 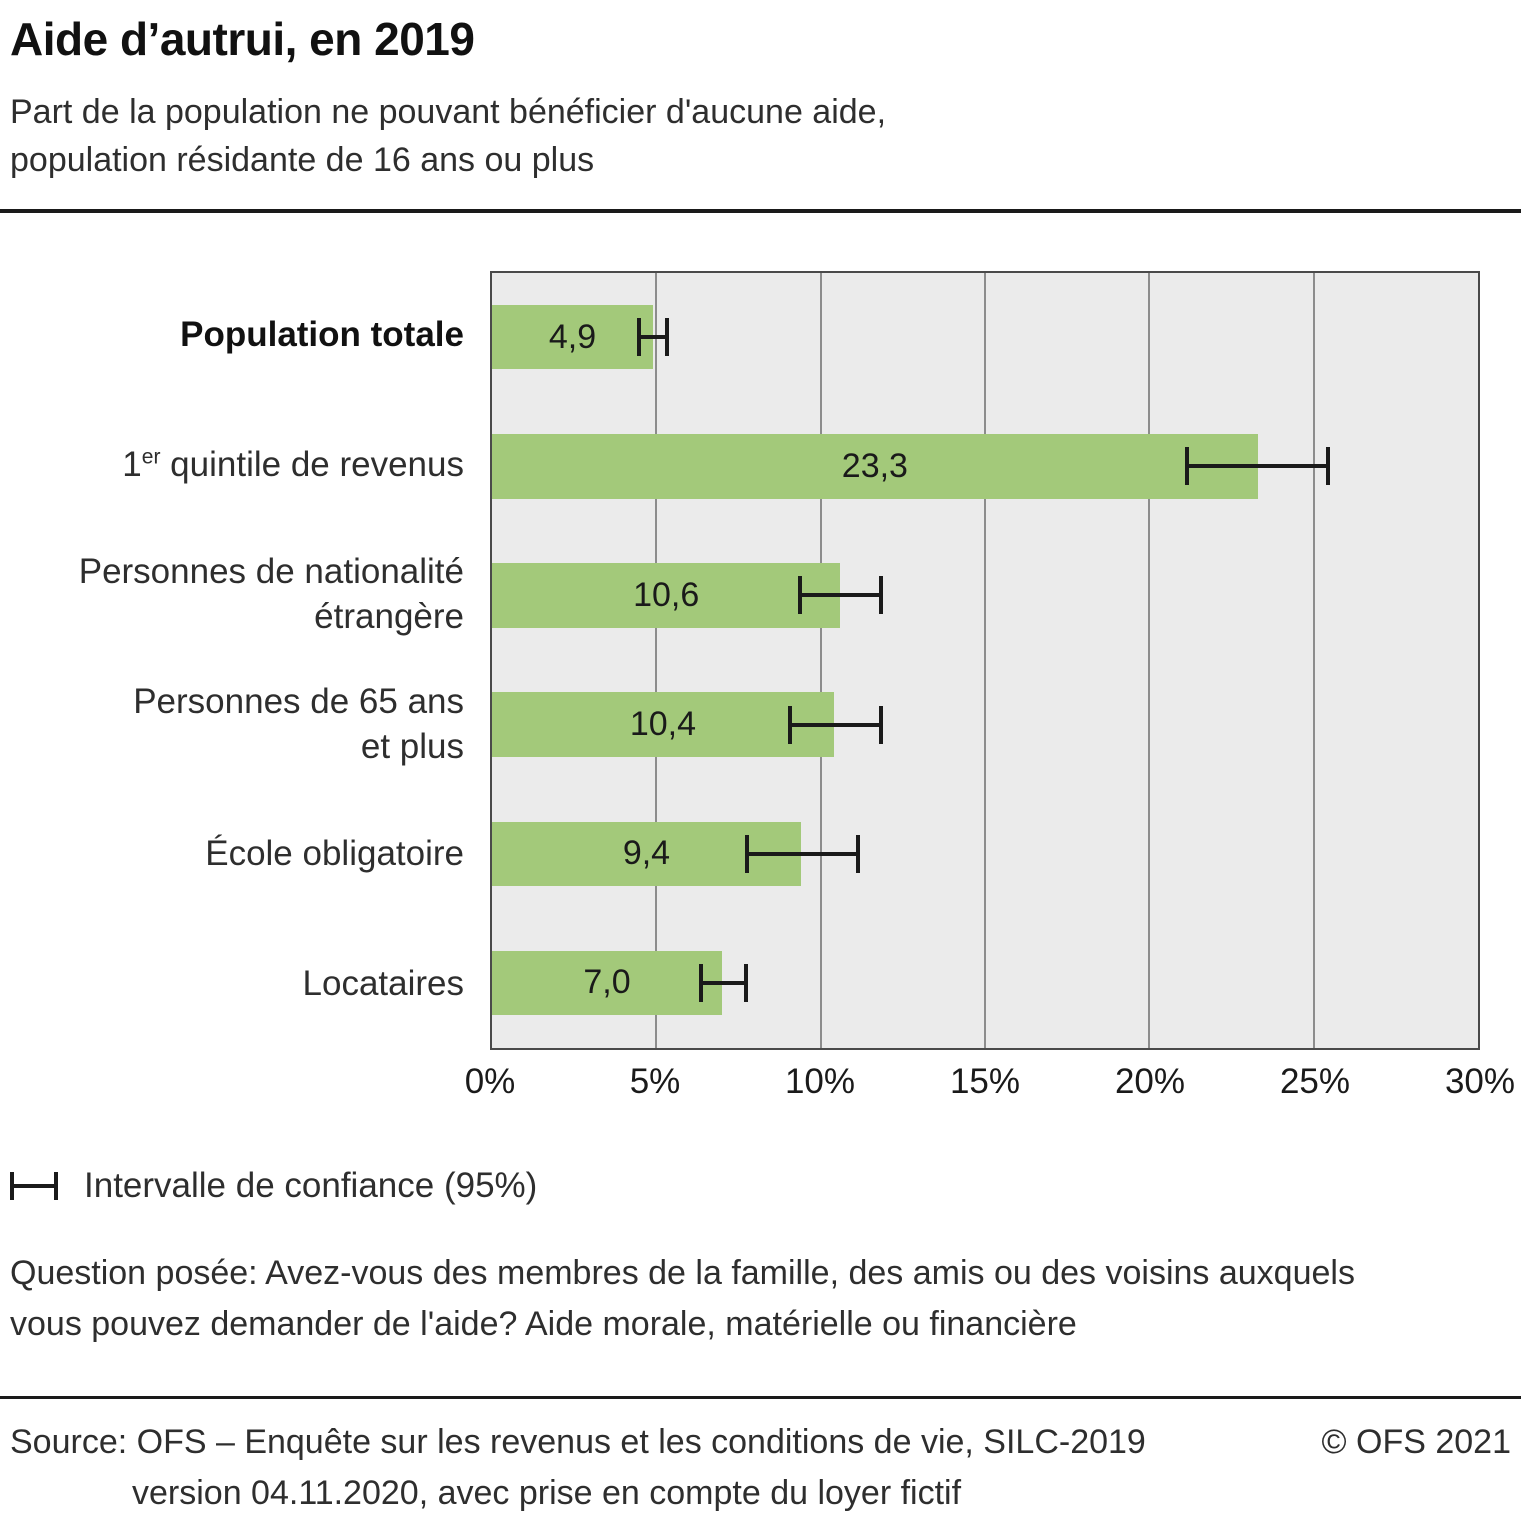 I want to click on category-label: Population totale, so click(x=245, y=336).